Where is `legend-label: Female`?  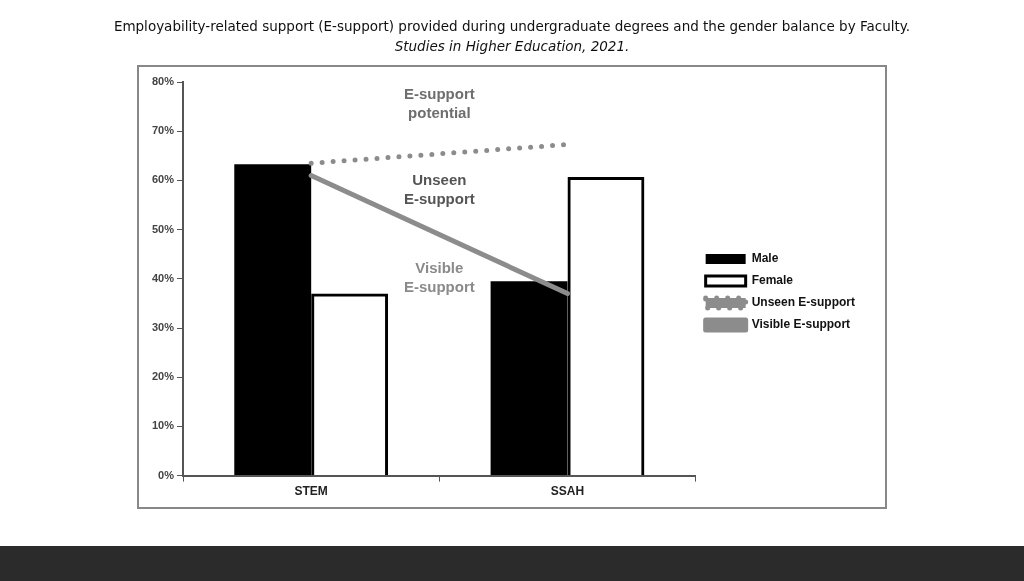 legend-label: Female is located at coordinates (772, 280).